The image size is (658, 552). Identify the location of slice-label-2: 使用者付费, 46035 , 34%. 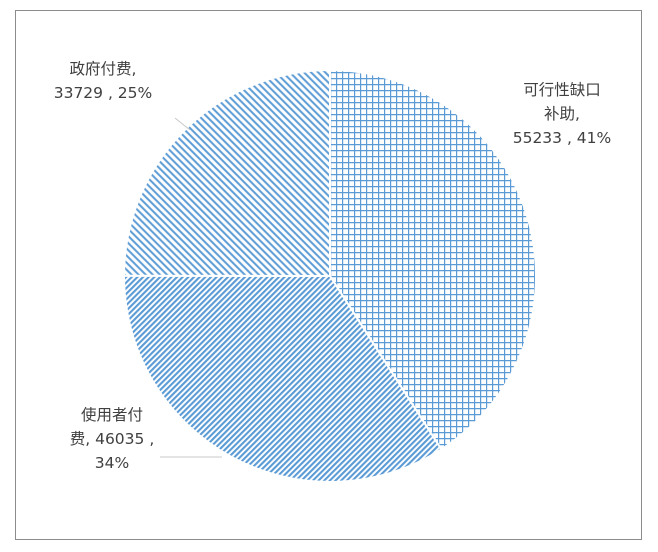
(112, 439).